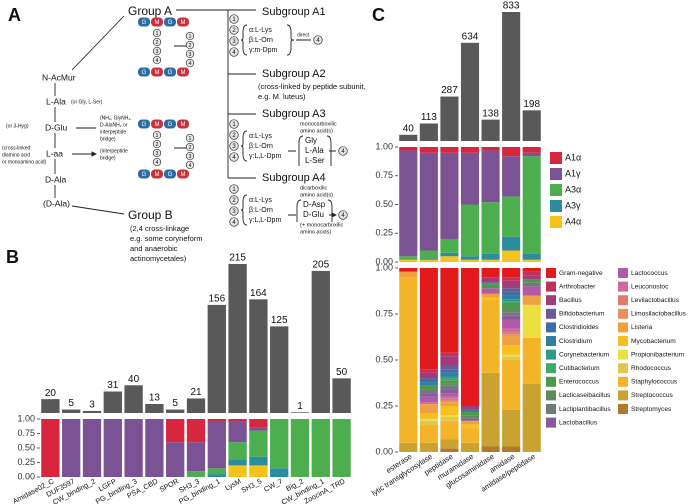  Describe the element at coordinates (26, 462) in the screenshot. I see `y-tick-label: 0.25` at that location.